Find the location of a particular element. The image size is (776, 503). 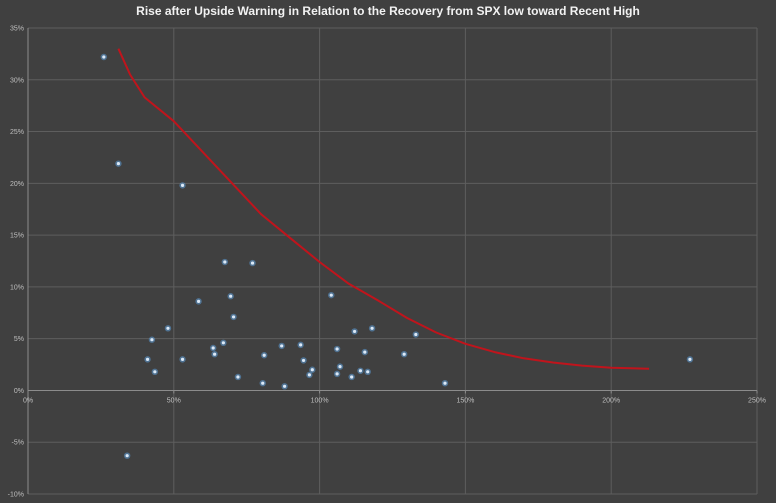

y-tick-label: 30% is located at coordinates (17, 80).